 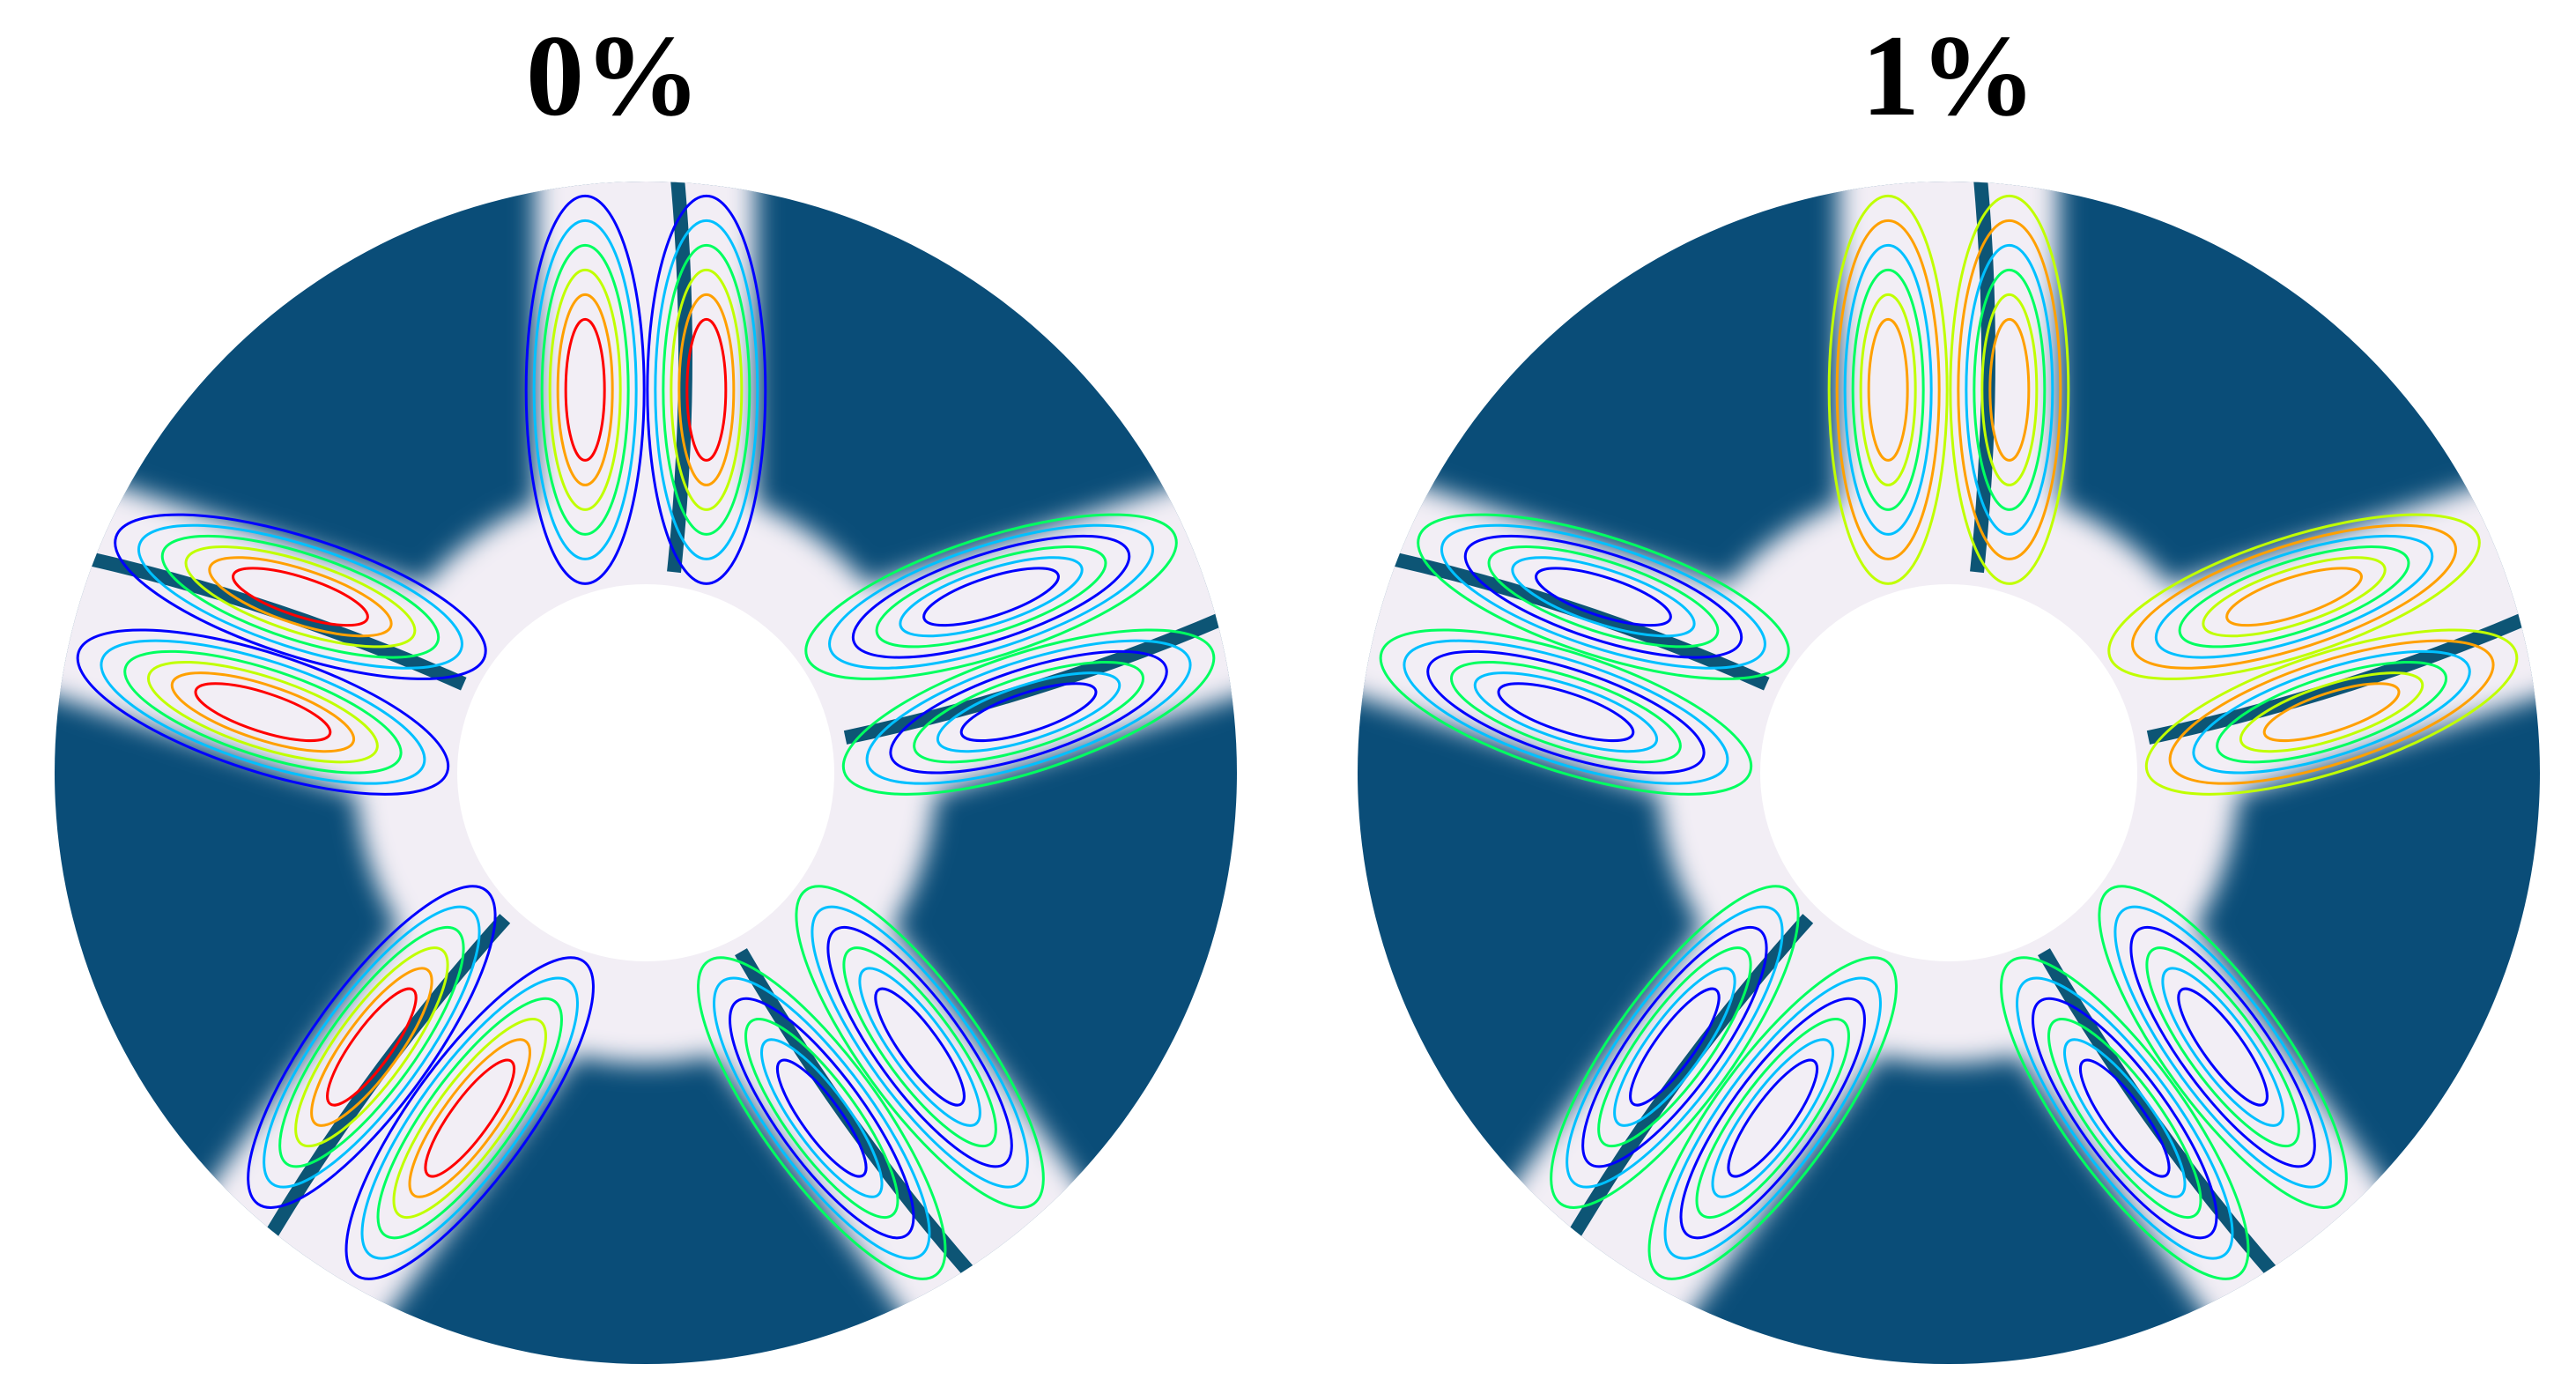 I want to click on center-hole, so click(x=1949, y=772).